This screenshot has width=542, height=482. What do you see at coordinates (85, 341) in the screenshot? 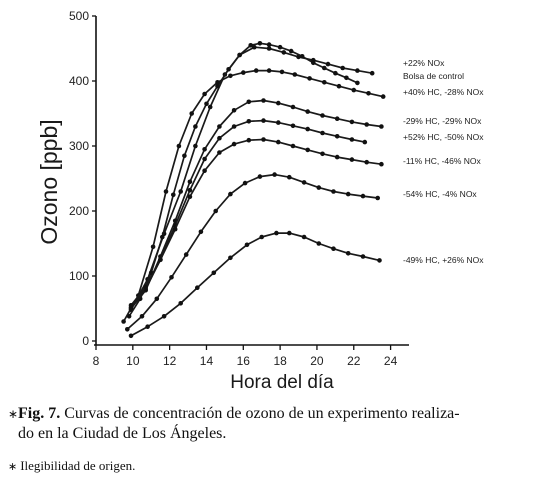
I see `y-tick-label: 0` at bounding box center [85, 341].